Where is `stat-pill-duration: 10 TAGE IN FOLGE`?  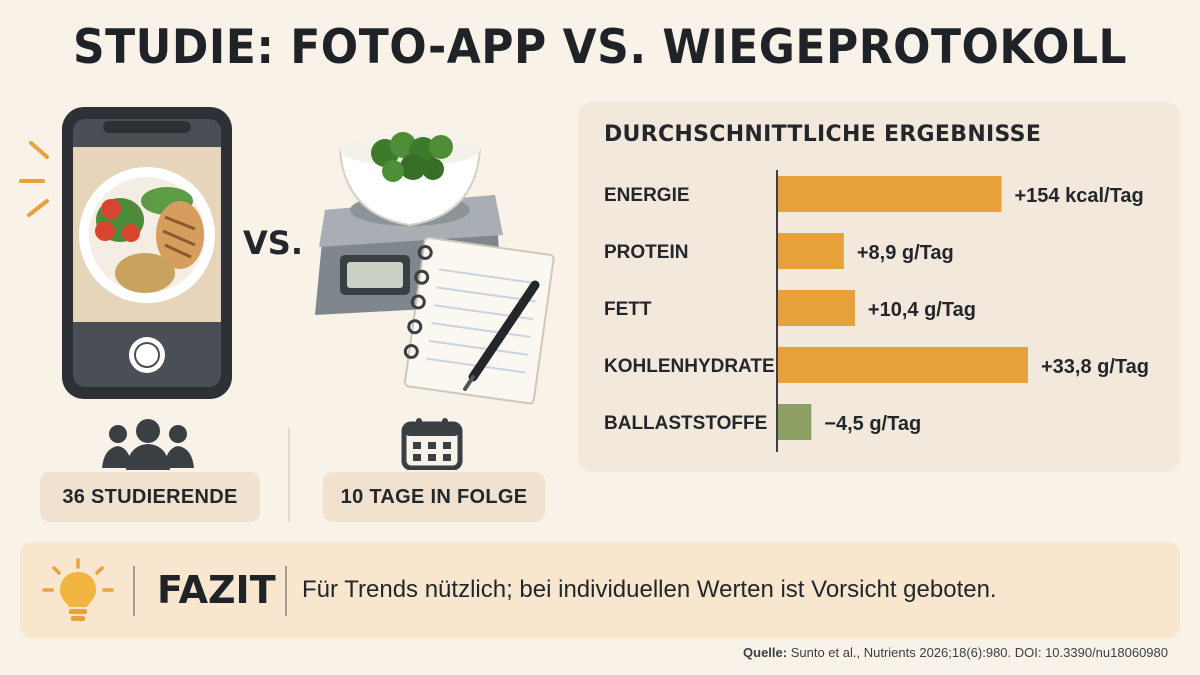 stat-pill-duration: 10 TAGE IN FOLGE is located at coordinates (434, 497).